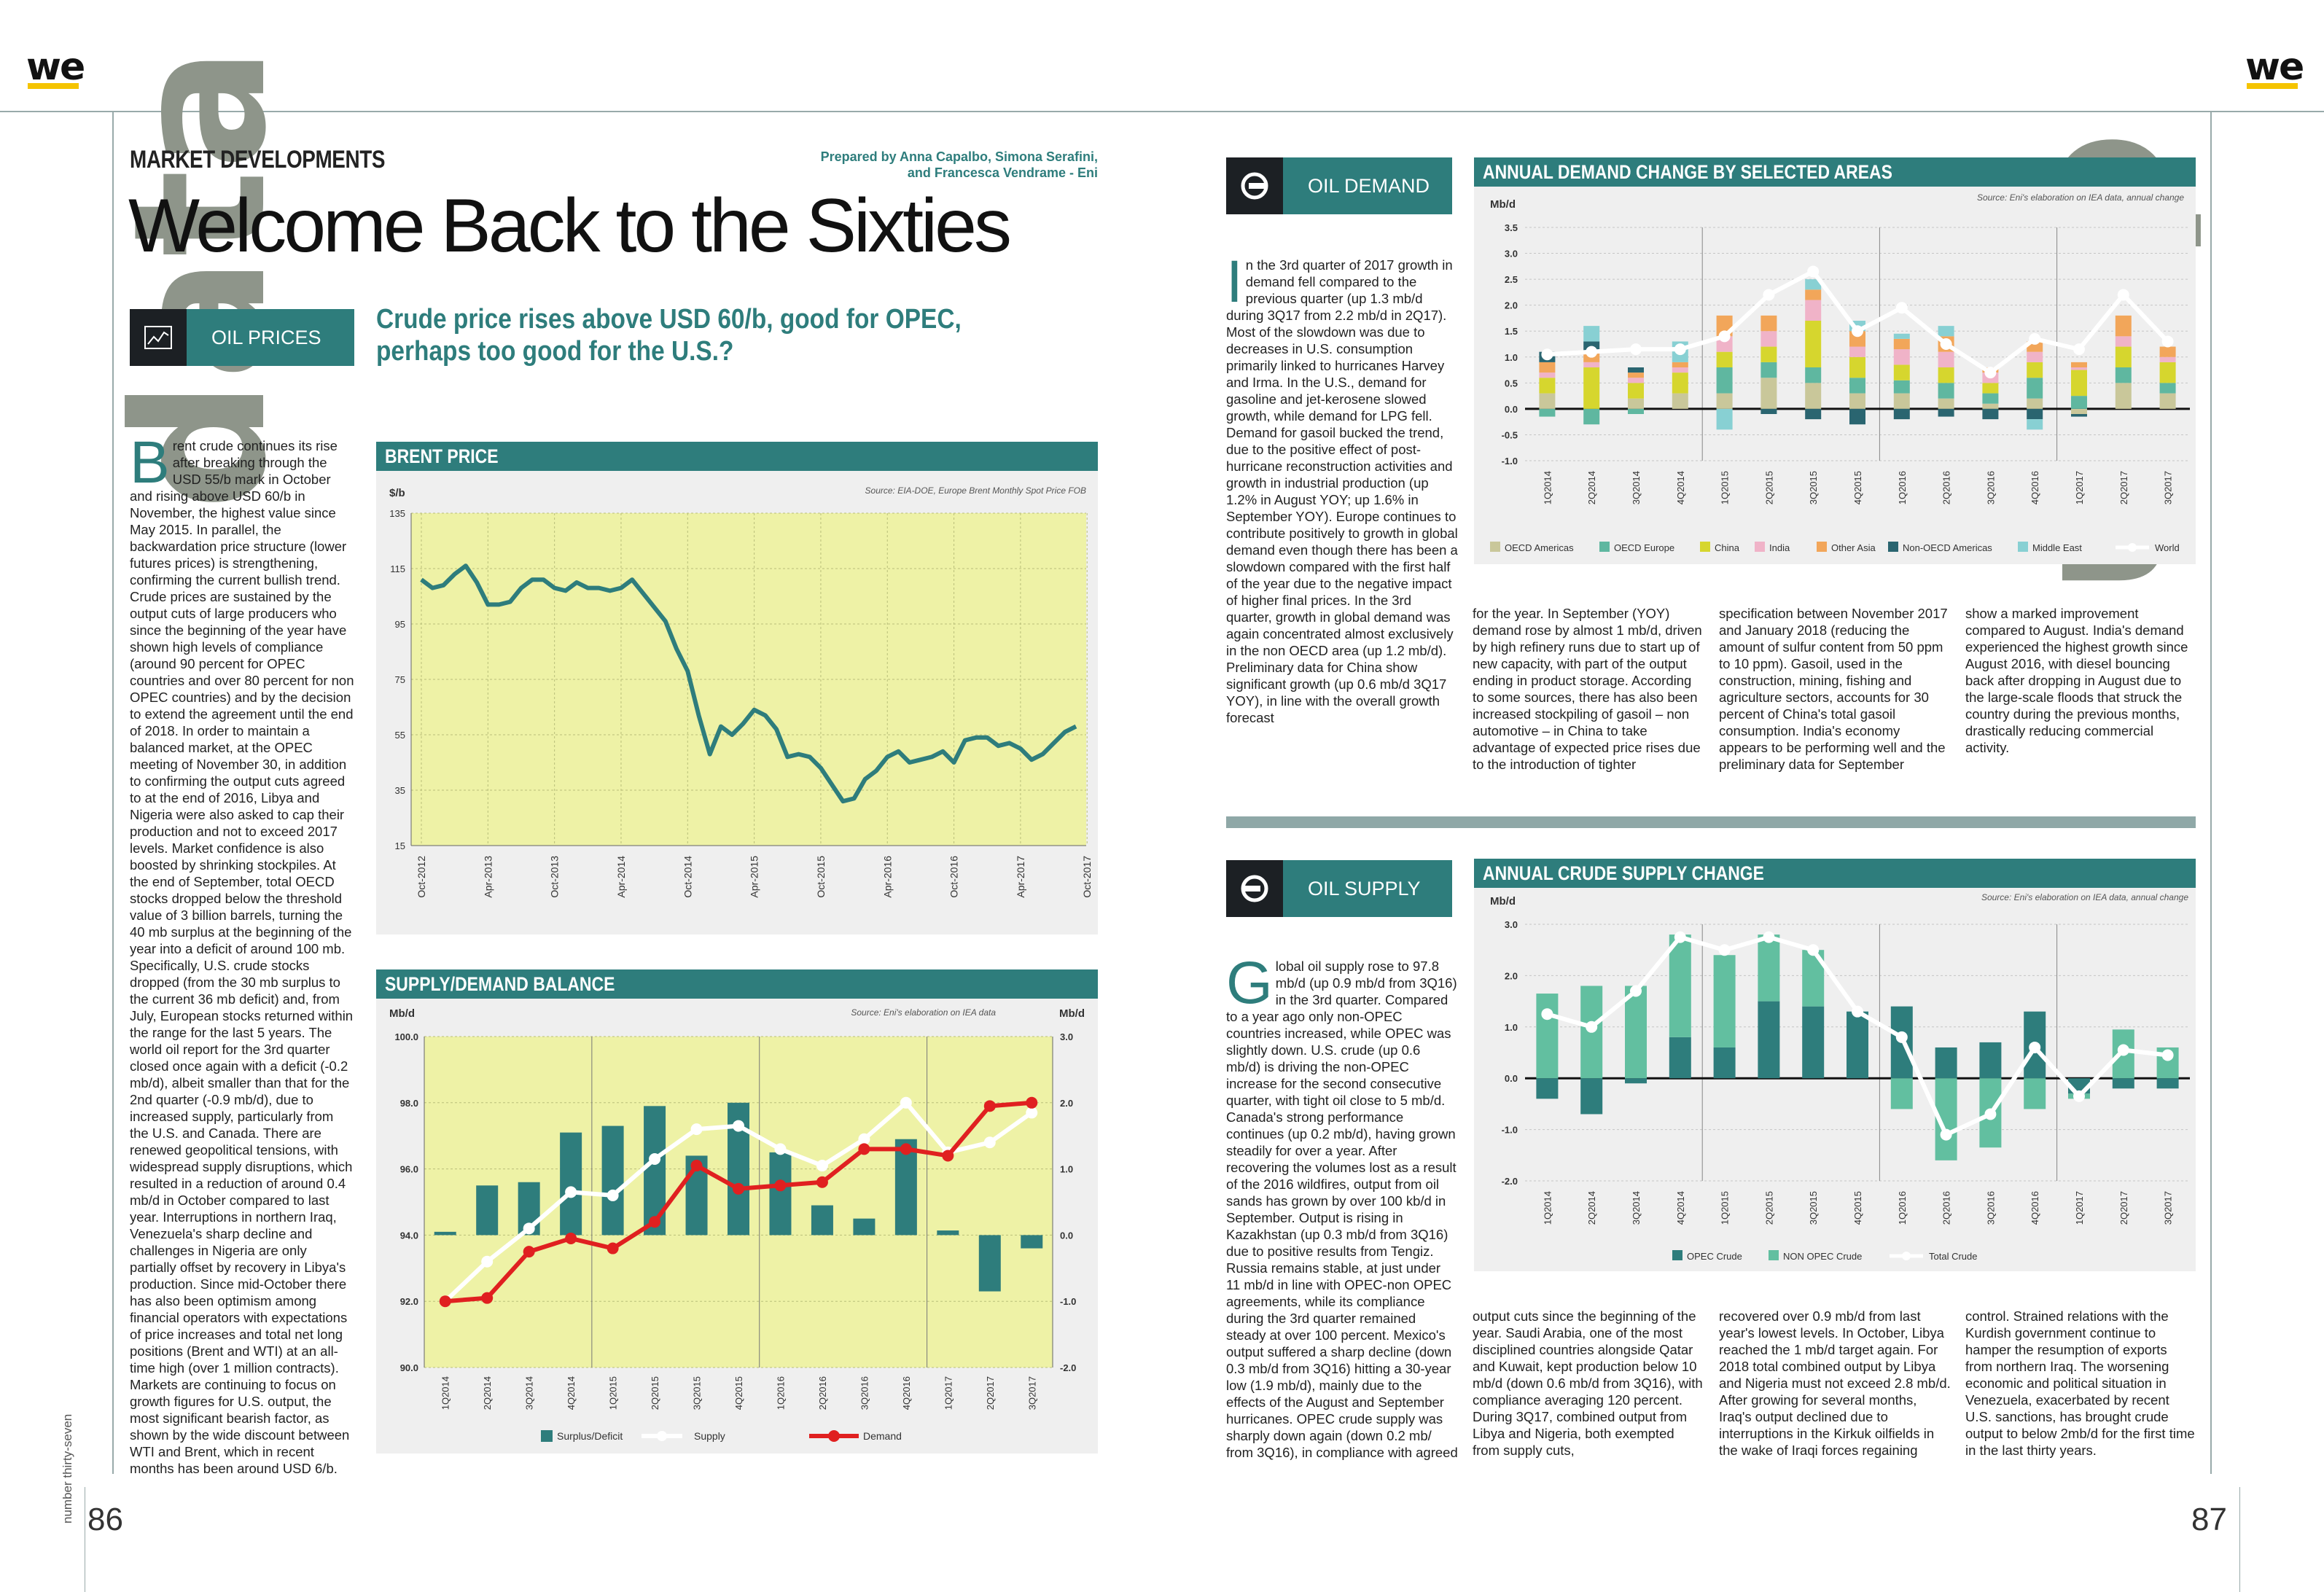 This screenshot has height=1592, width=2324. I want to click on x-tick-label: 1Q2015, so click(1725, 487).